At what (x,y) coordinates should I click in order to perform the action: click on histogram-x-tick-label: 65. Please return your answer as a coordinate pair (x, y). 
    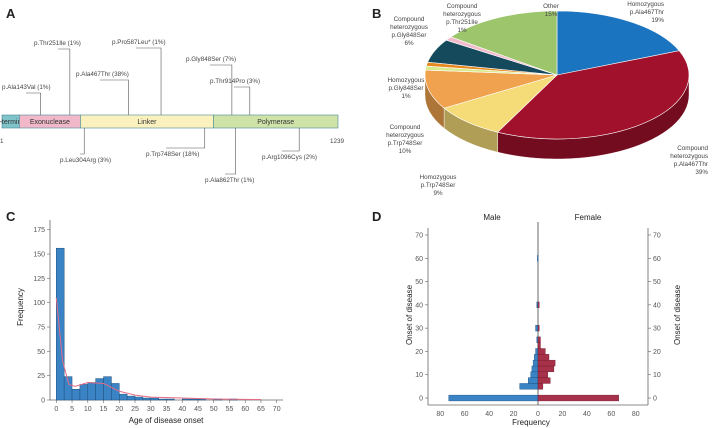
    Looking at the image, I should click on (261, 409).